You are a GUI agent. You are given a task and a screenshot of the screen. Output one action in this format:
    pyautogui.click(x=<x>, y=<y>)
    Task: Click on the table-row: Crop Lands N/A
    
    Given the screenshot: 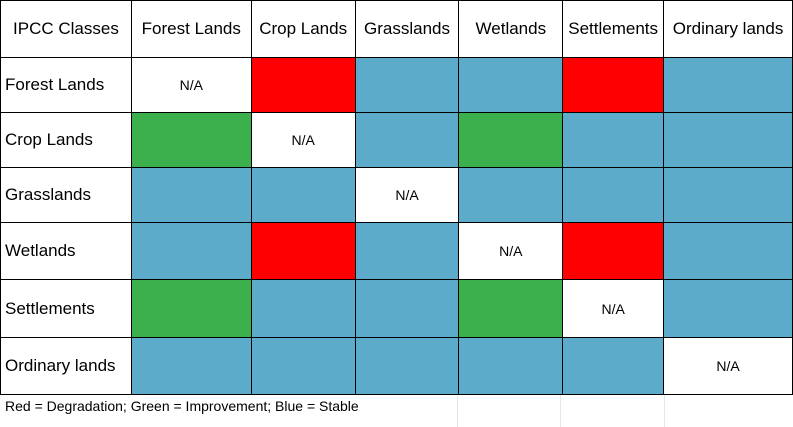 What is the action you would take?
    pyautogui.click(x=396, y=140)
    